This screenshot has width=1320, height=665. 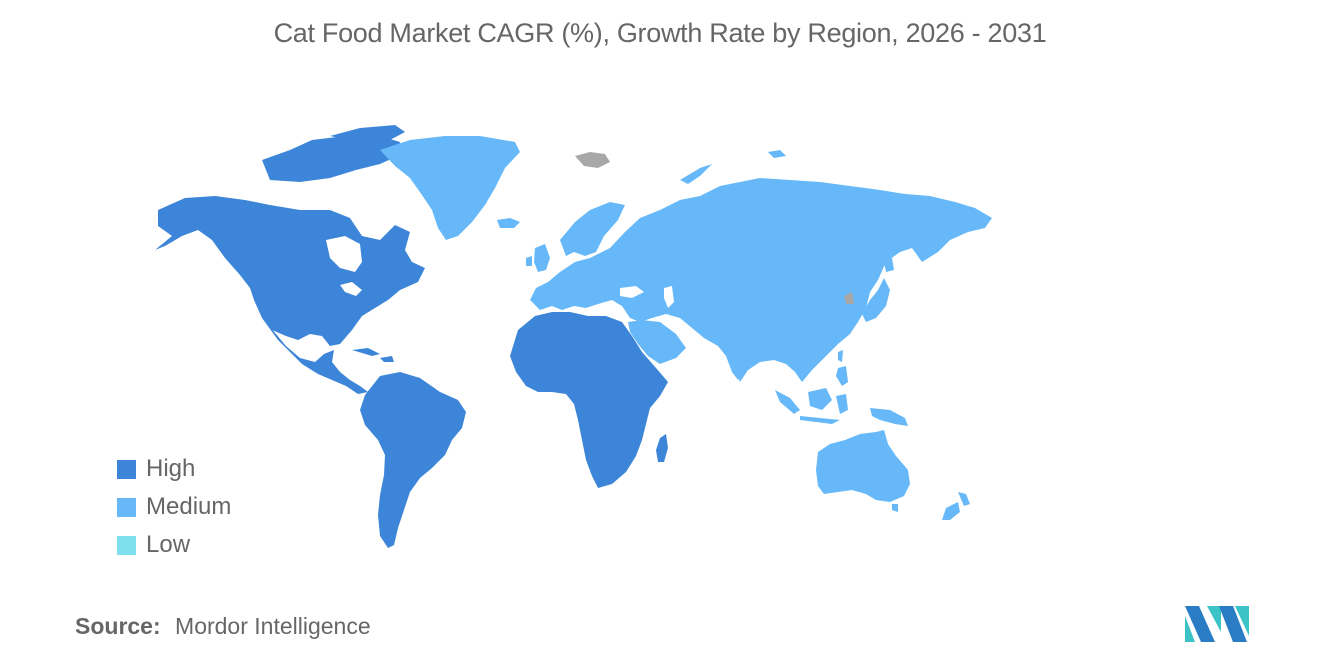 I want to click on region-south-america, so click(x=413, y=460).